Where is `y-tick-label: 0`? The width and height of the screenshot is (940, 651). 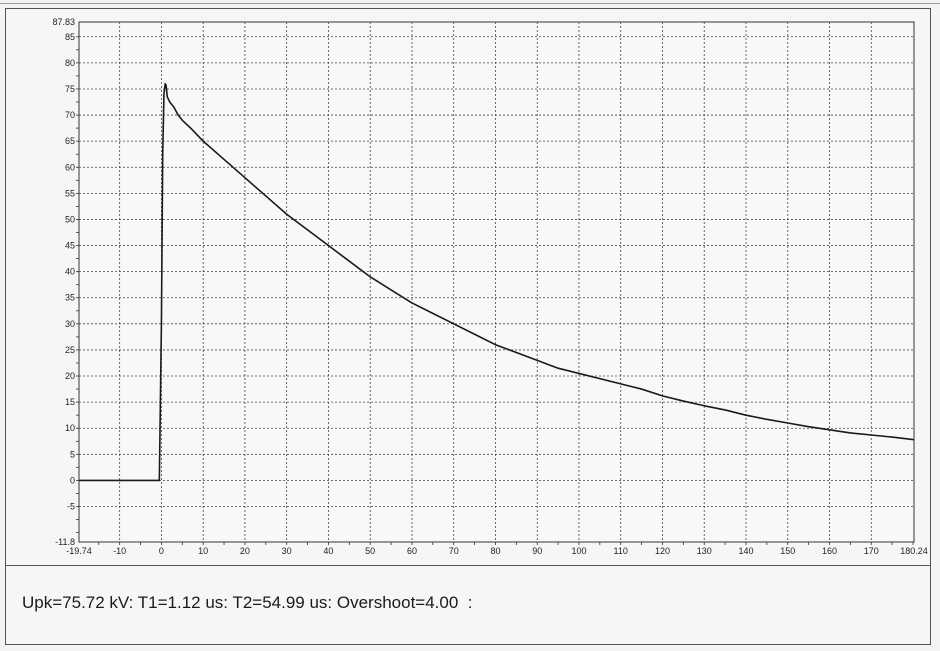 y-tick-label: 0 is located at coordinates (72, 480).